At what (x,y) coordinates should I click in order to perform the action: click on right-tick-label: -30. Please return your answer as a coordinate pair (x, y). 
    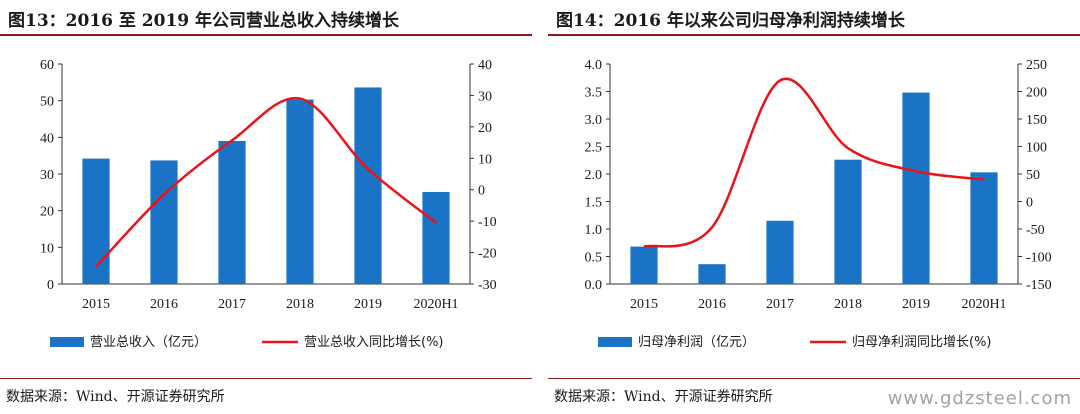
    Looking at the image, I should click on (487, 285).